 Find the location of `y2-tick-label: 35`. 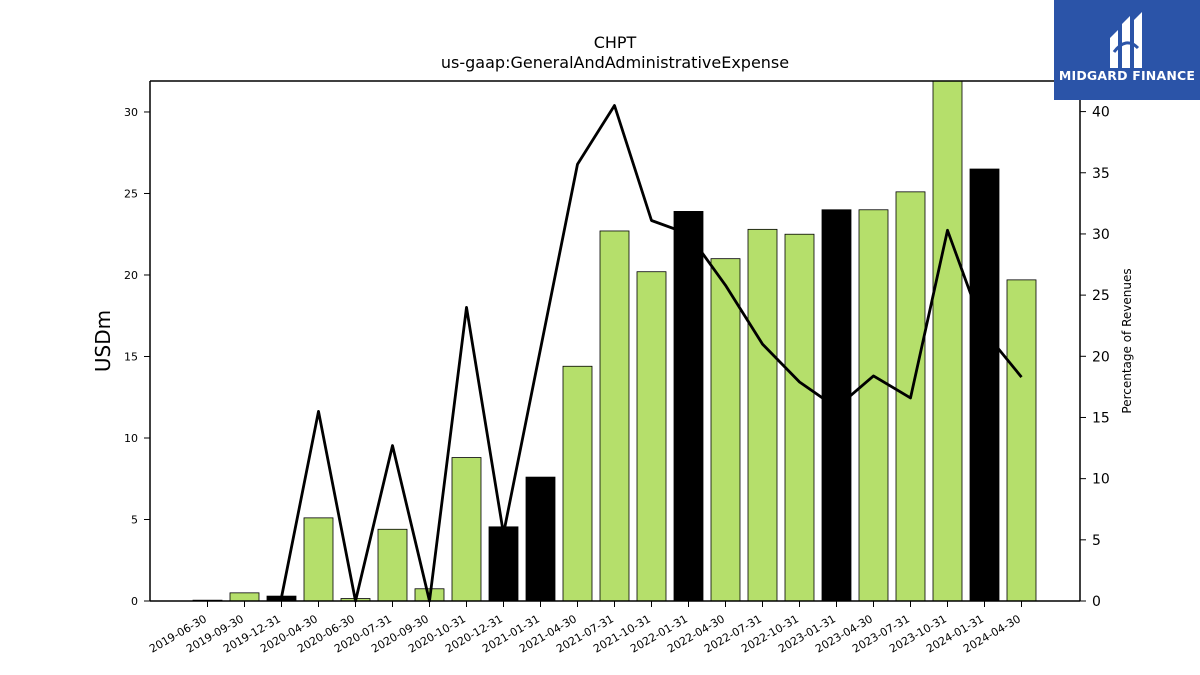

y2-tick-label: 35 is located at coordinates (1101, 174).